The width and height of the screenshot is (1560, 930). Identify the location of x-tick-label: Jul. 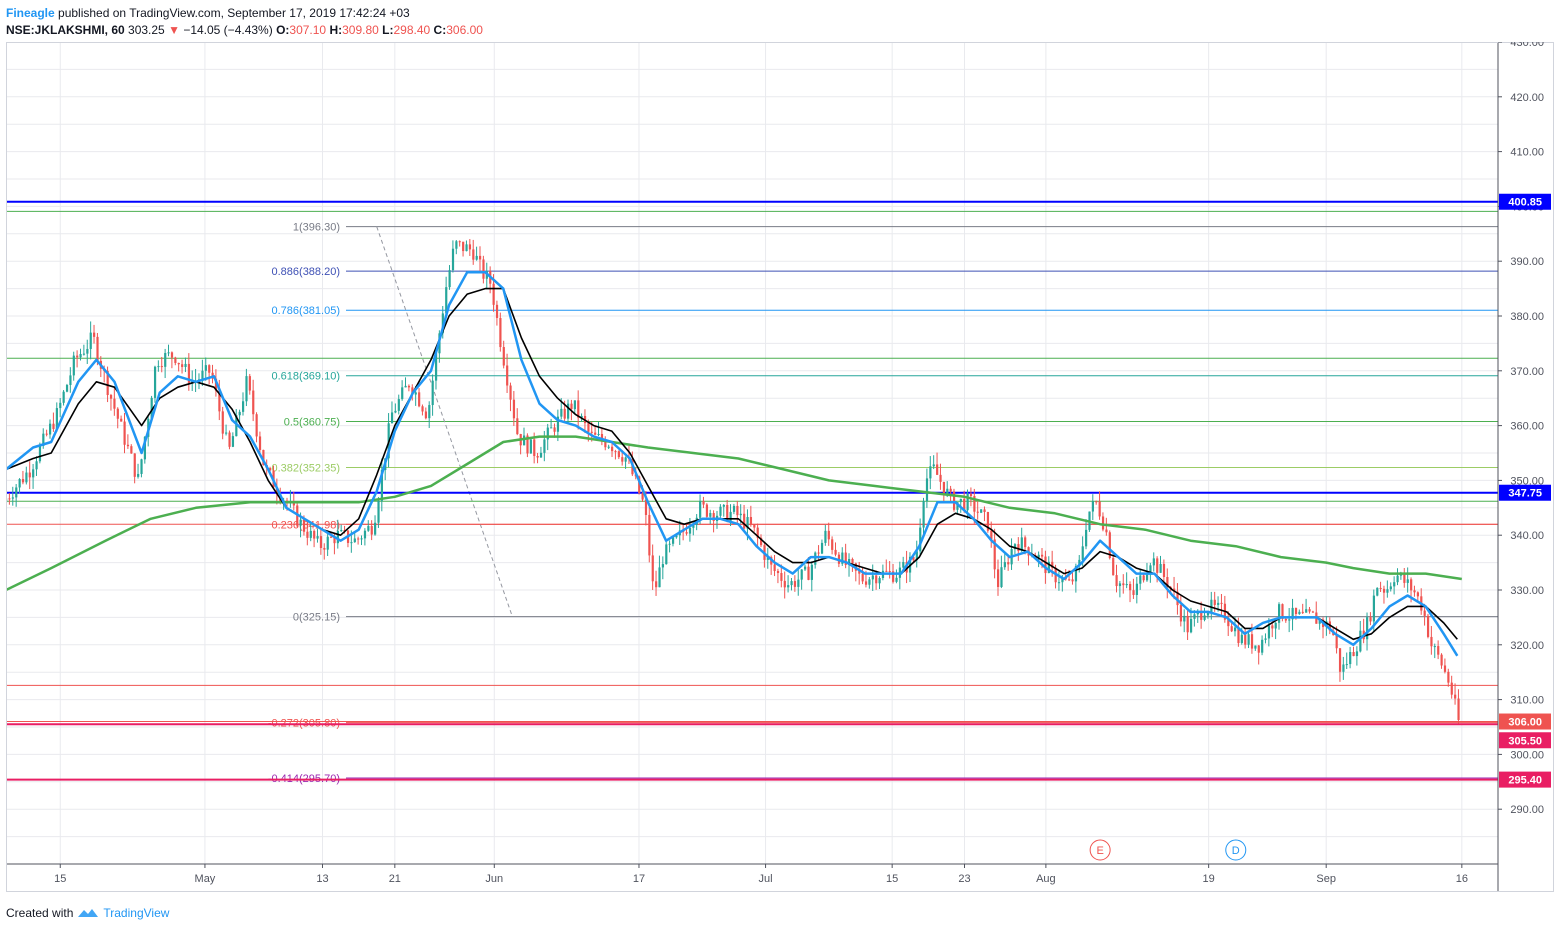
(766, 879).